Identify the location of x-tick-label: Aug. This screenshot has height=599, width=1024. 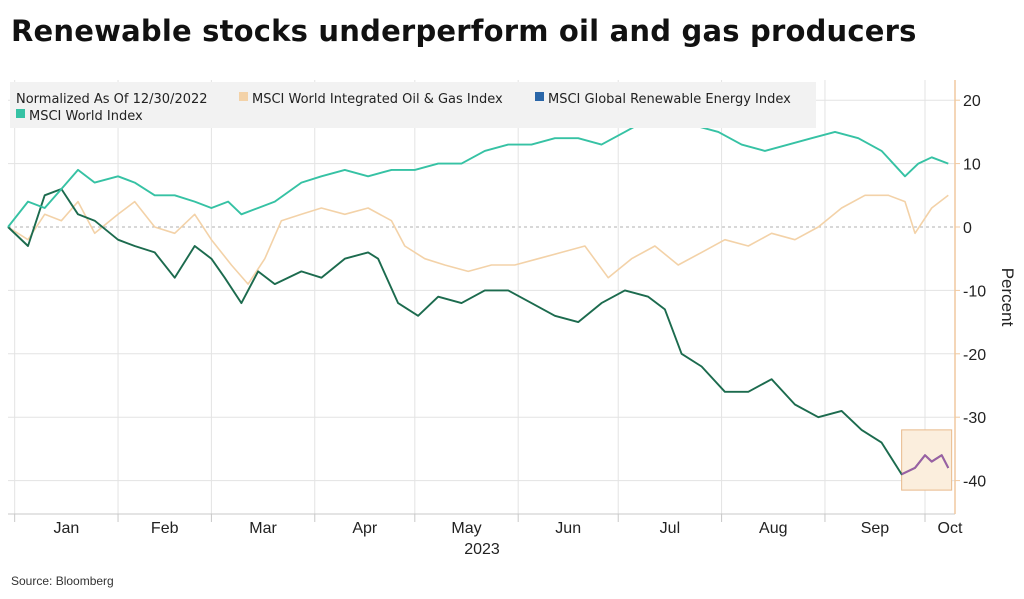
(773, 528).